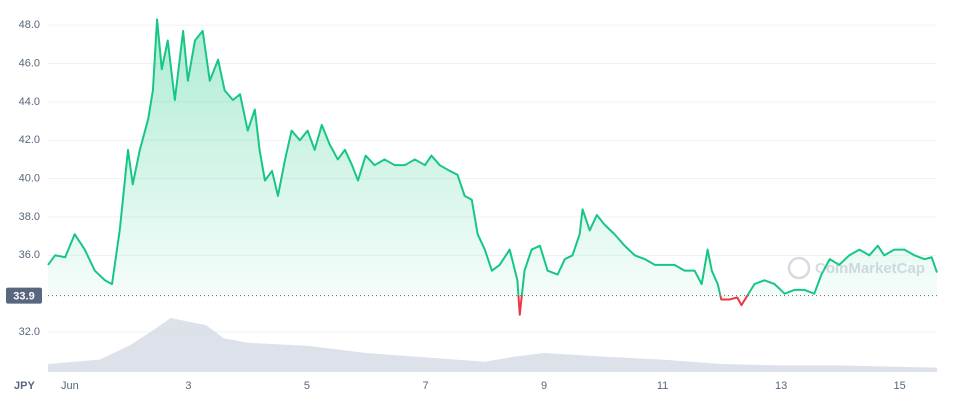 The height and width of the screenshot is (400, 960). I want to click on baseline-box, so click(24, 295).